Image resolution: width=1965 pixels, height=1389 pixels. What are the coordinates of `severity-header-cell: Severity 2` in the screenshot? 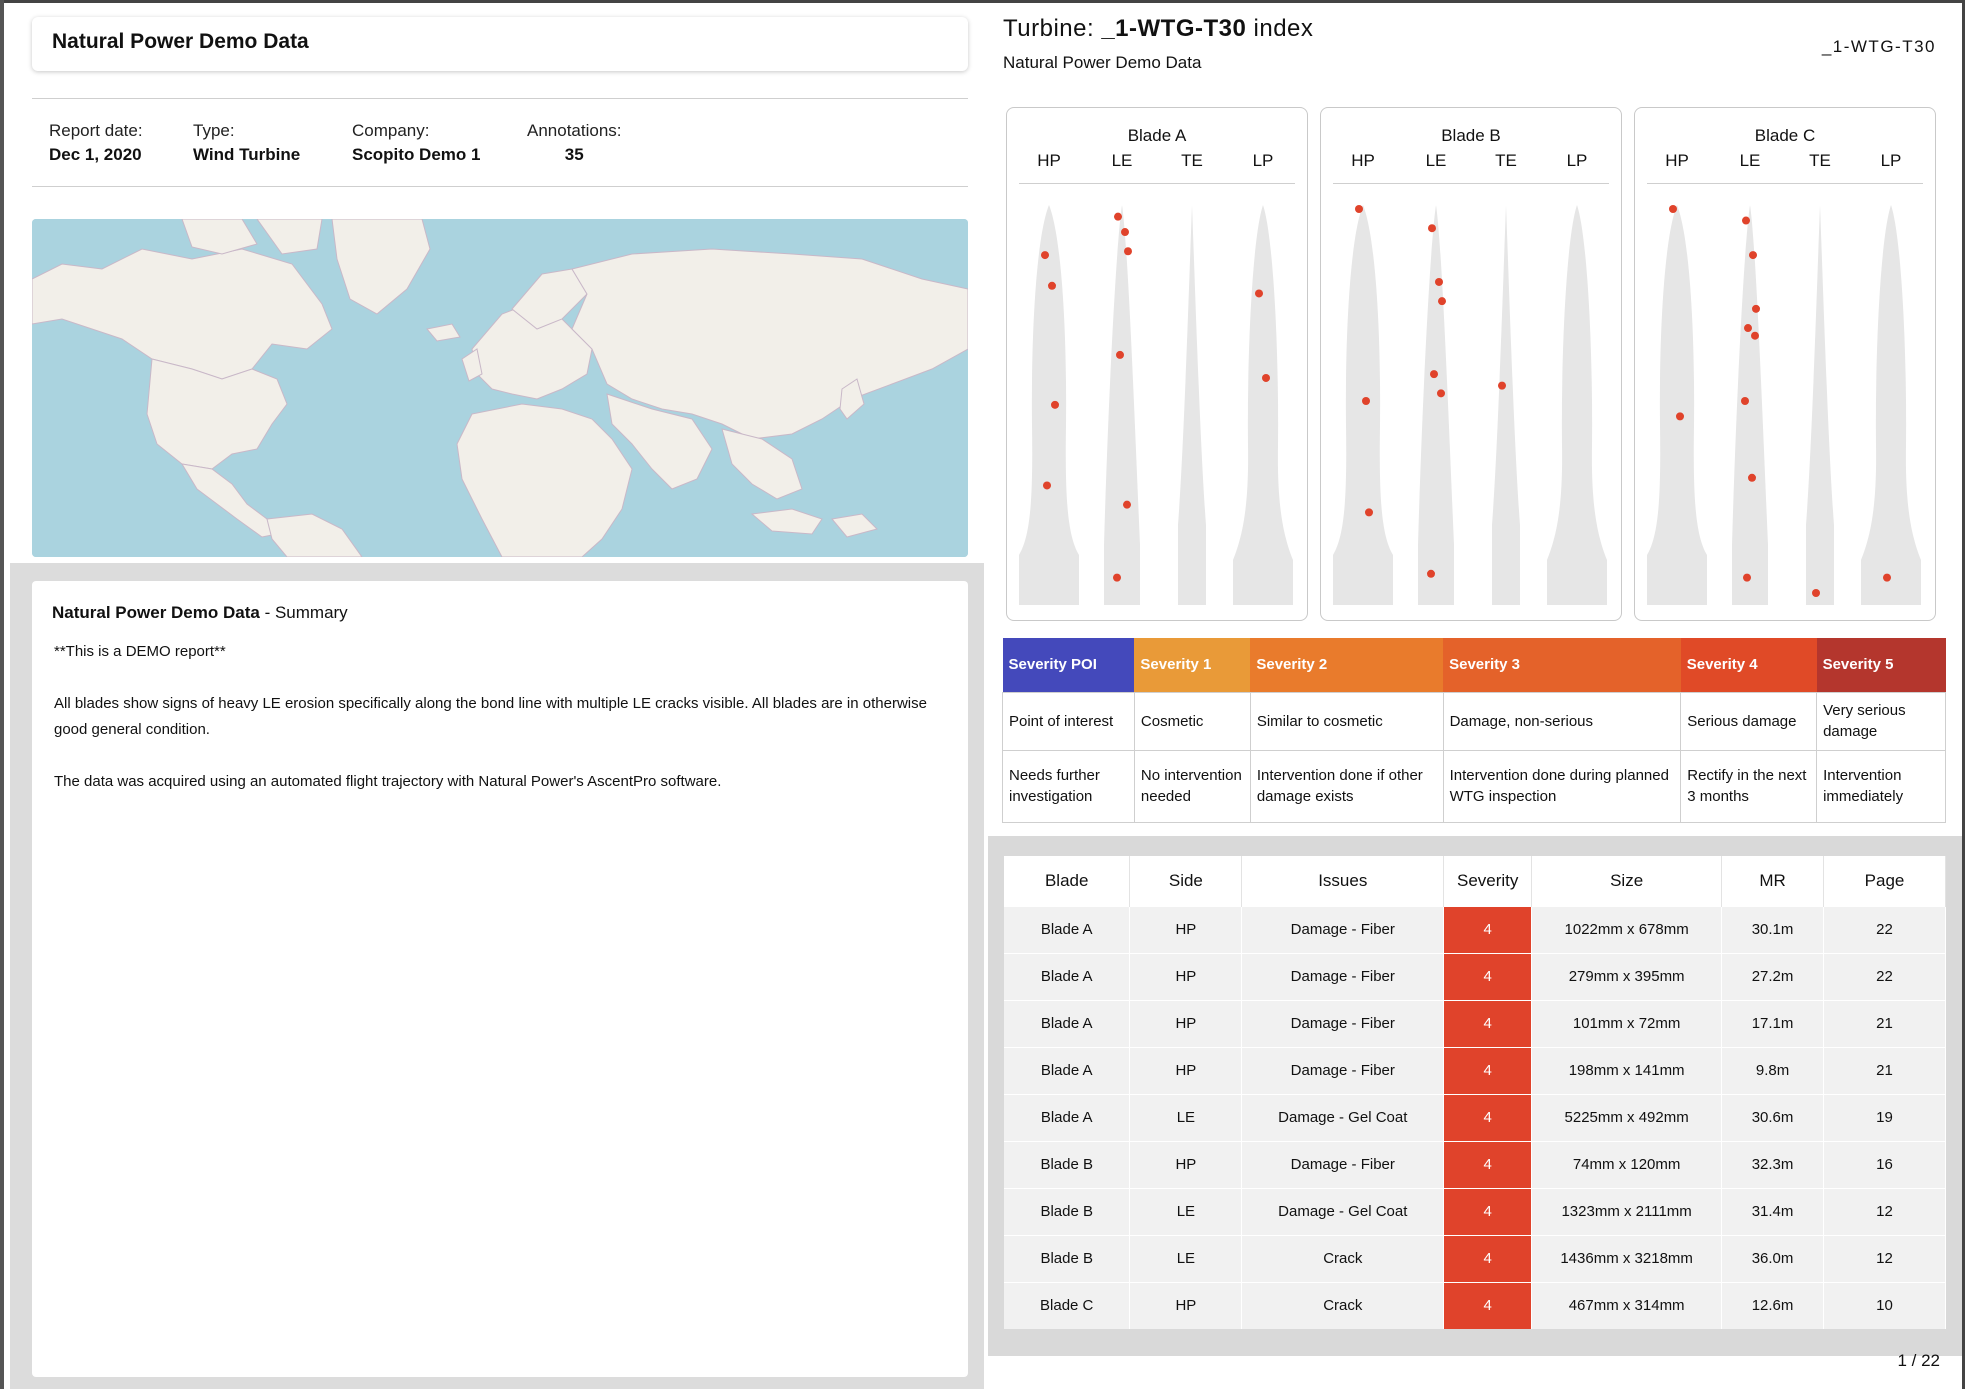 It's located at (1347, 665).